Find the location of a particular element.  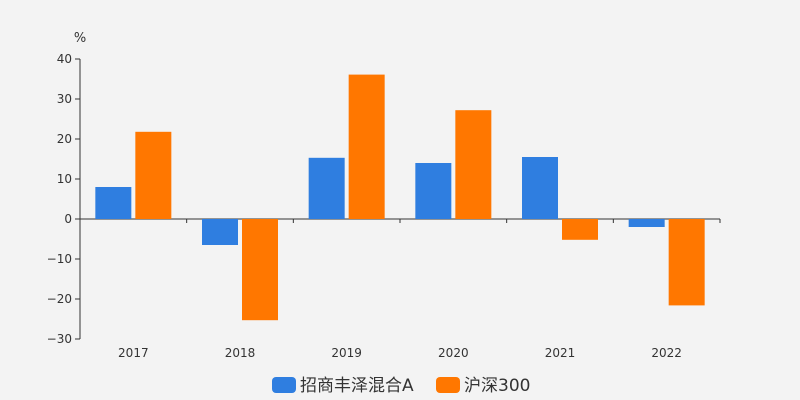

bar-index-2017 is located at coordinates (153, 175).